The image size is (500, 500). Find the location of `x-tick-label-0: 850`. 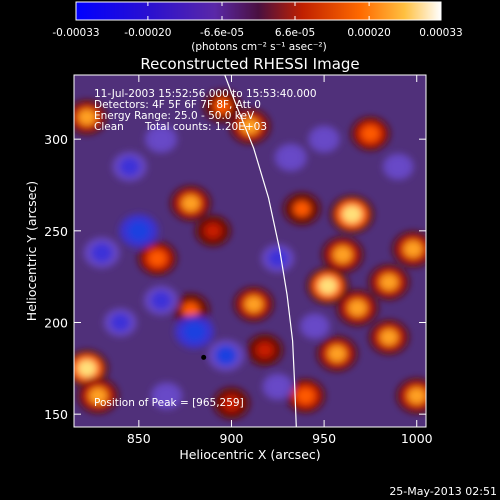

x-tick-label-0: 850 is located at coordinates (139, 438).